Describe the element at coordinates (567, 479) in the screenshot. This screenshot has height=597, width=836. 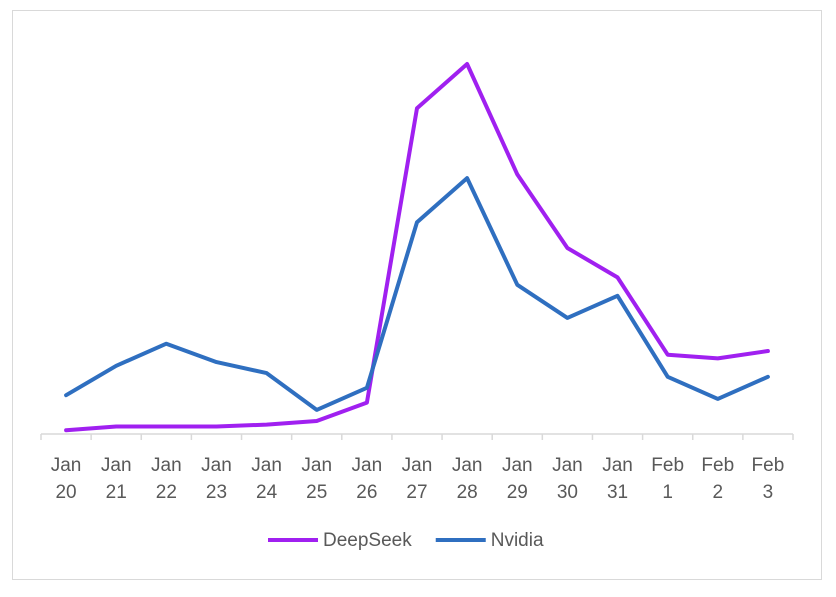
I see `x-tick-label: Jan 30` at that location.